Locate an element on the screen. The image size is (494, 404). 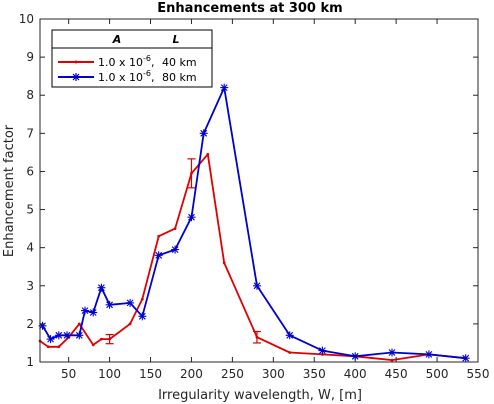
legend-entry-1-amplitude: 1.0 x 10 is located at coordinates (120, 62).